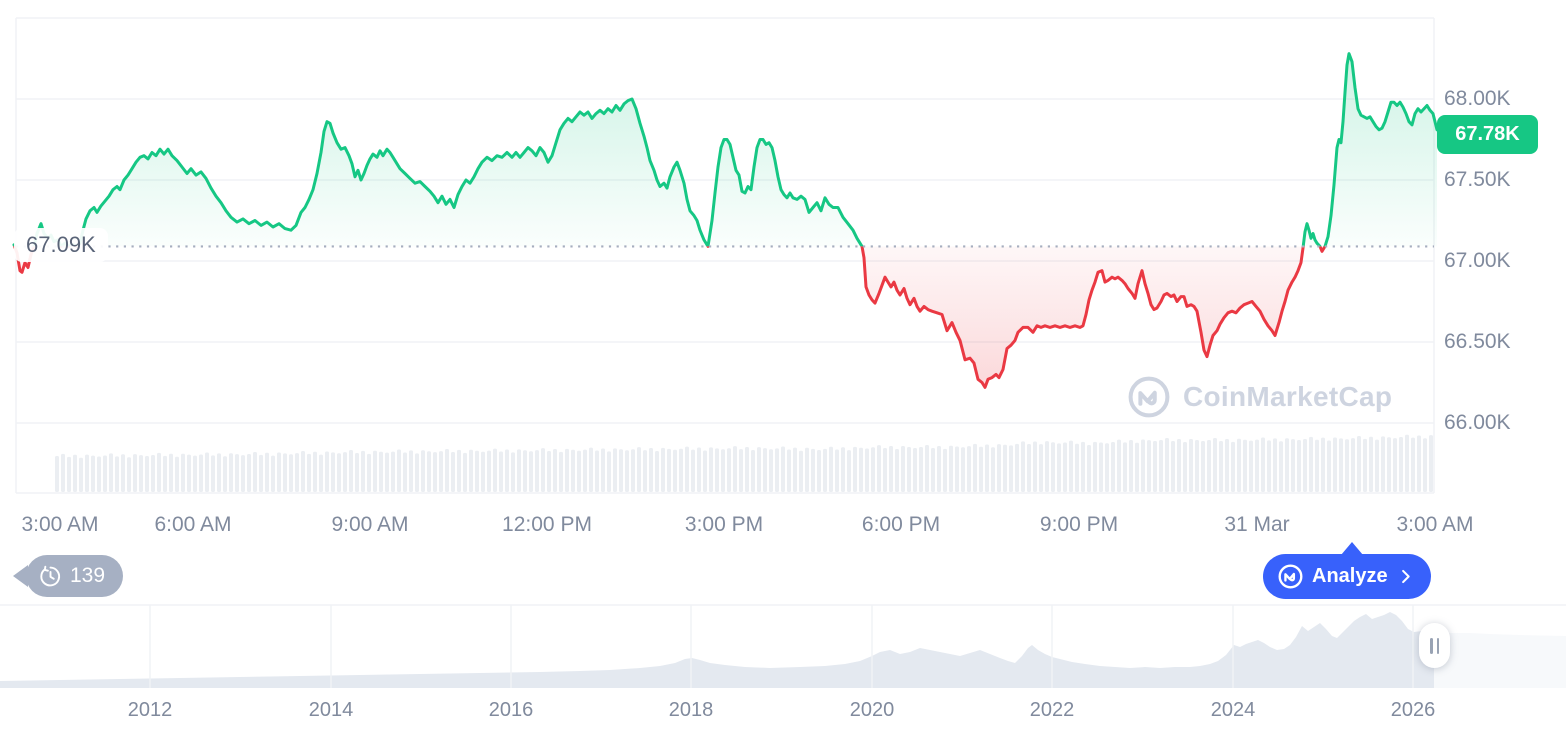 The width and height of the screenshot is (1566, 732). I want to click on analysis-count: 139, so click(88, 575).